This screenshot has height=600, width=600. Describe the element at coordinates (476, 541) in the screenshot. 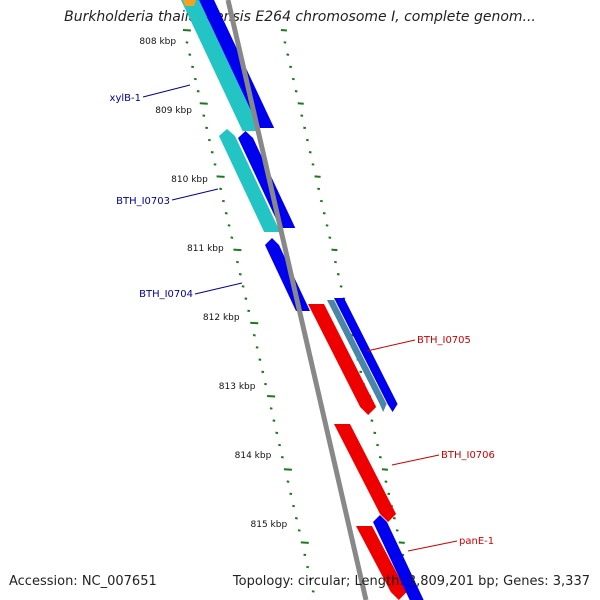

I see `gene-label: panE-1` at that location.